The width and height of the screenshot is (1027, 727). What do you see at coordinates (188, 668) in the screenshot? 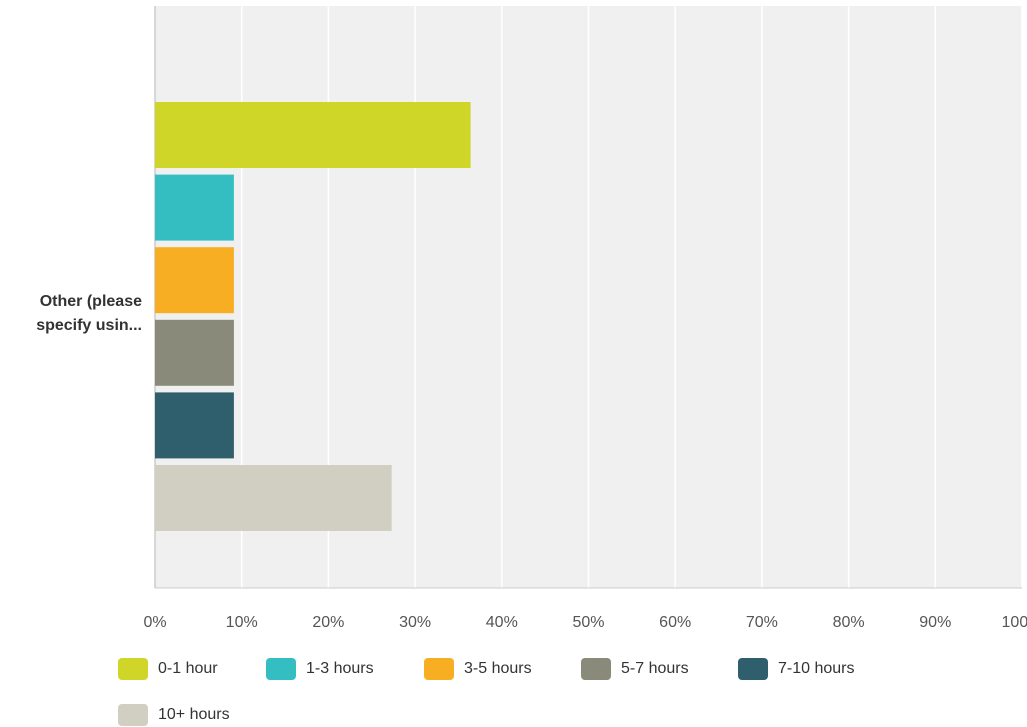
I see `legend-label: 0-1 hour` at bounding box center [188, 668].